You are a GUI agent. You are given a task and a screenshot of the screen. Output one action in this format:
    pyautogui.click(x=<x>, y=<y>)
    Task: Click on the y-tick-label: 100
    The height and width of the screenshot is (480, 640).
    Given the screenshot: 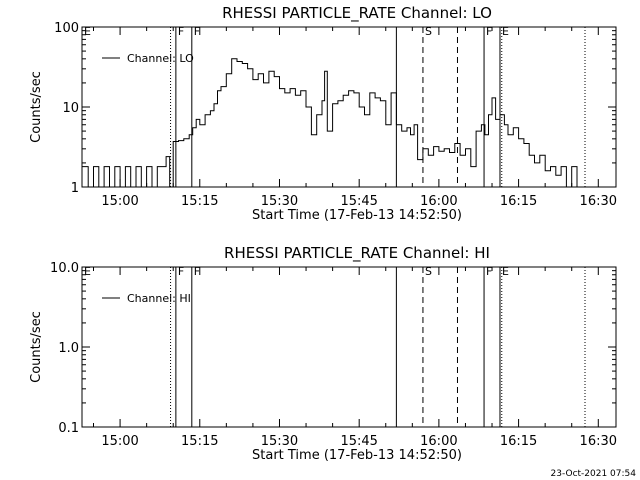 What is the action you would take?
    pyautogui.click(x=66, y=28)
    